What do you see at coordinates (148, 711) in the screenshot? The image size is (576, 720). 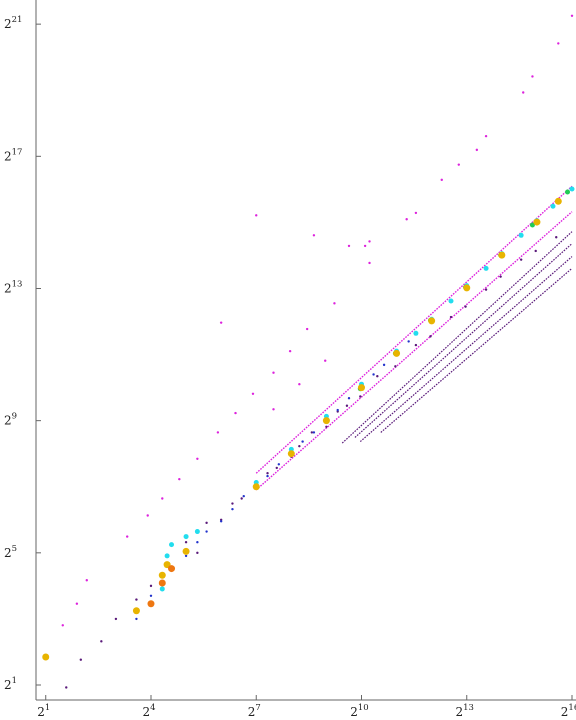 I see `x-tick-label: 24` at bounding box center [148, 711].